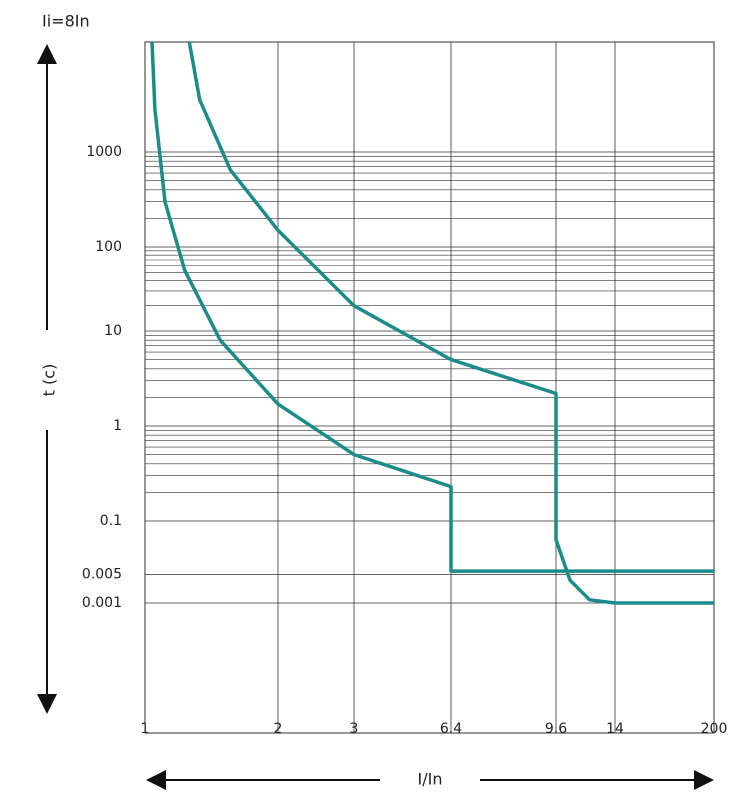  I want to click on y-tick-label: 100, so click(108, 247).